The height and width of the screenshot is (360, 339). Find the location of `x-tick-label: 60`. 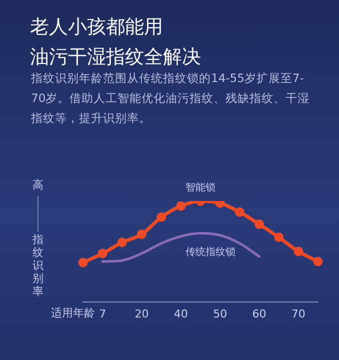

x-tick-label: 60 is located at coordinates (259, 313).